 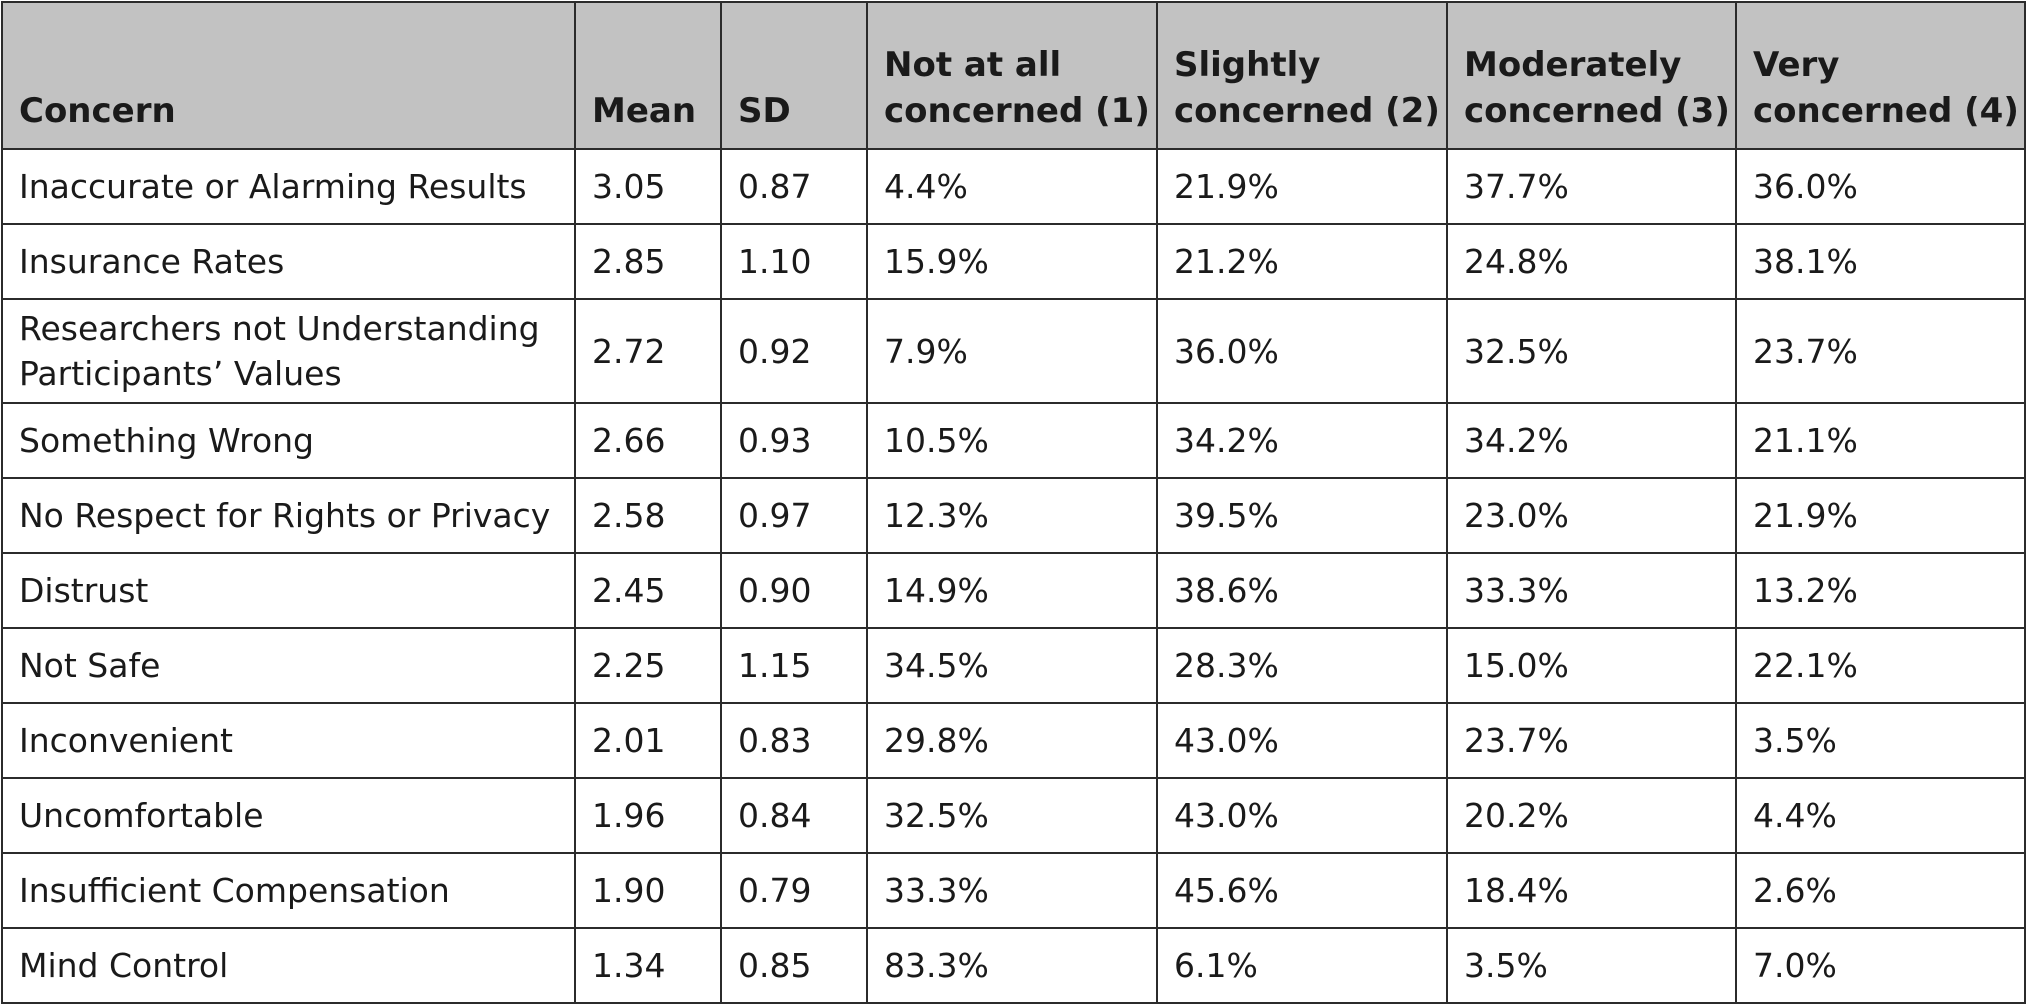 I want to click on concern-cell: Not Safe, so click(x=288, y=665).